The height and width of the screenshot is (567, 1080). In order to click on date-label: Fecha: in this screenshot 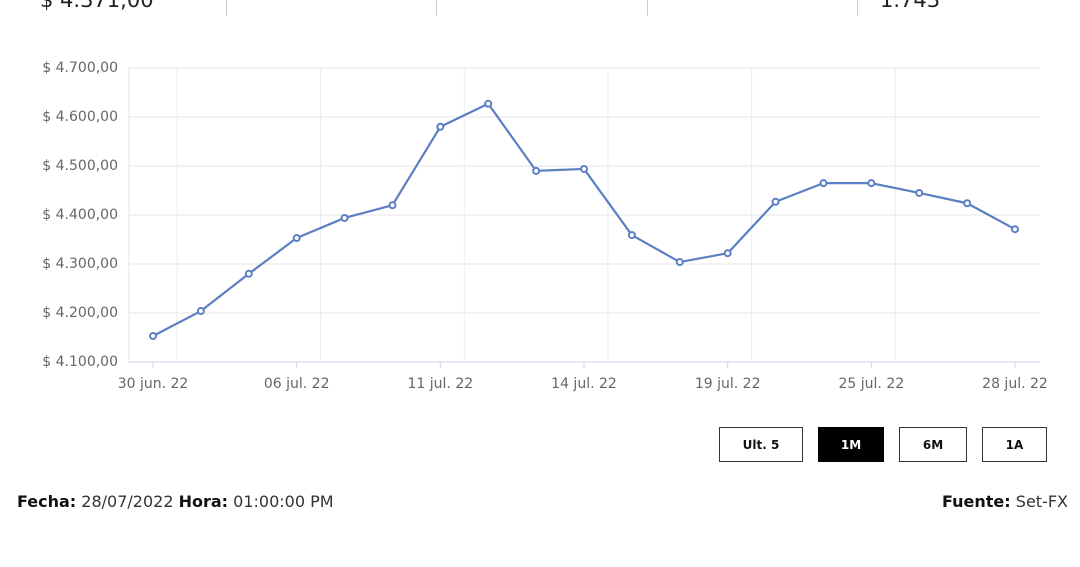, I will do `click(47, 501)`.